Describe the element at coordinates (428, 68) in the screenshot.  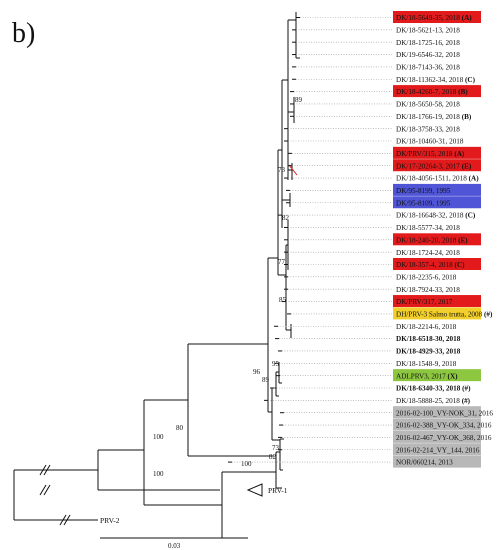
I see `taxon-label: DK/18-7143-36, 2018` at that location.